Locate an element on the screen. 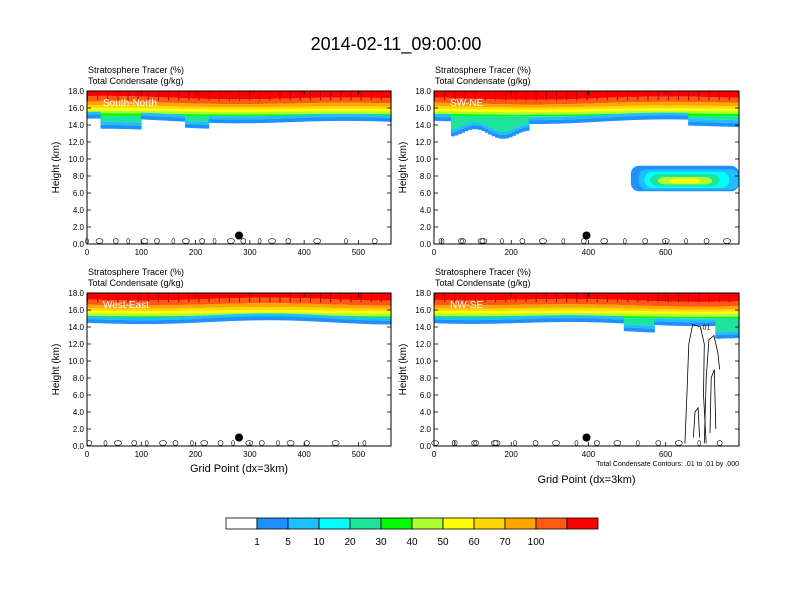 The width and height of the screenshot is (792, 612). colorbar-label: 1 is located at coordinates (257, 542).